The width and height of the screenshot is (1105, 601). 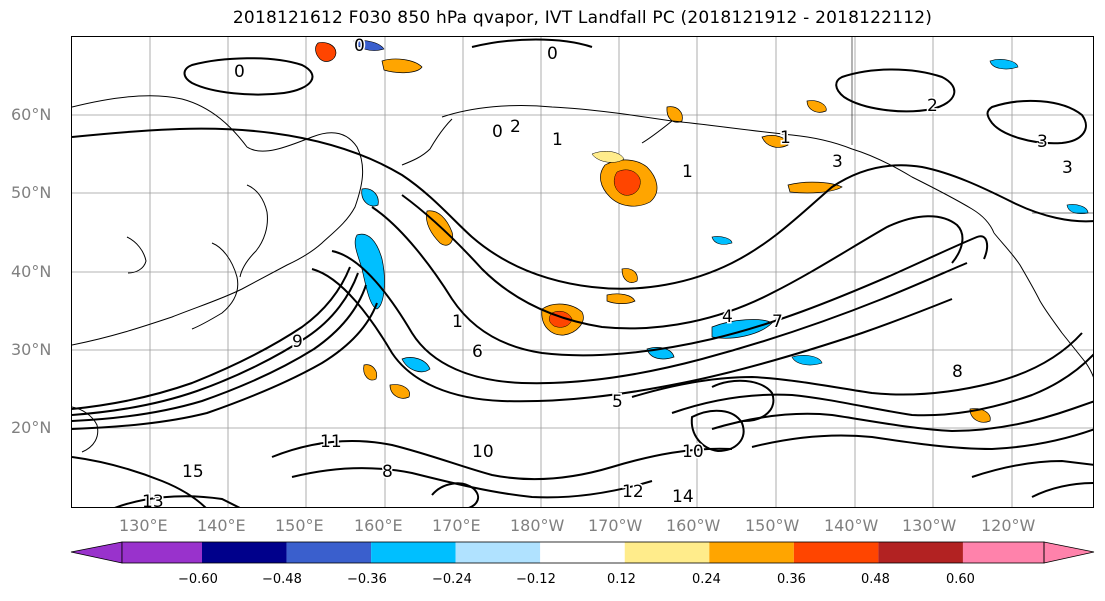 I want to click on colorbar-tick-label: −0.36, so click(x=367, y=579).